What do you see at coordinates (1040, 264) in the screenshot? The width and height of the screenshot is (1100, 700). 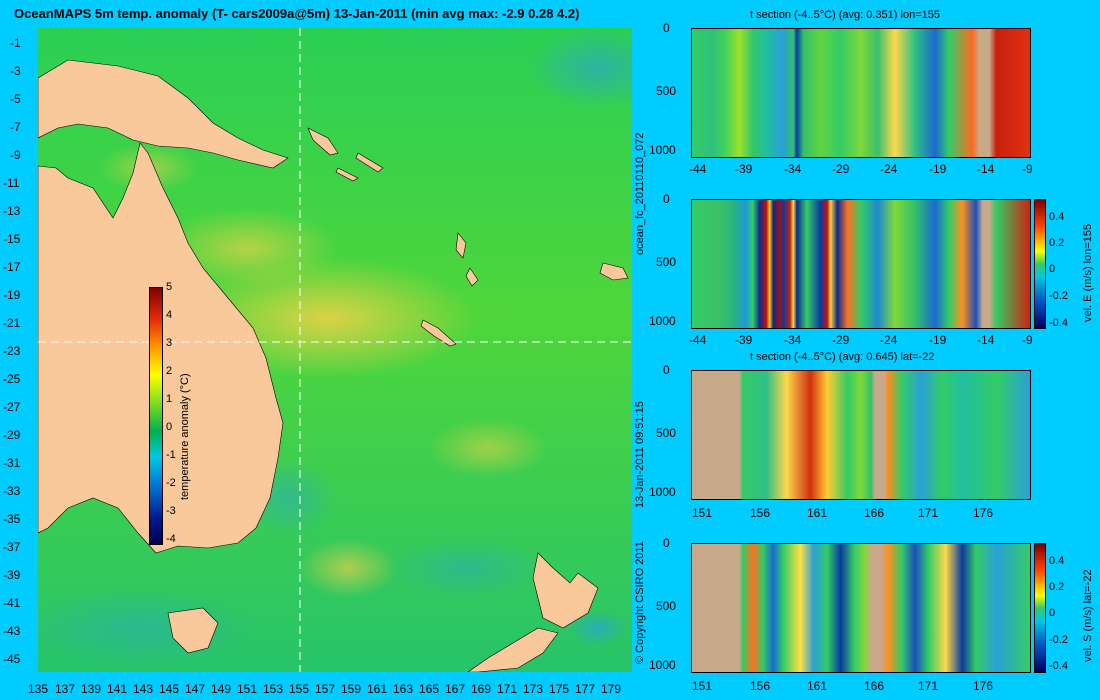 I see `velocity-e-colorbar` at bounding box center [1040, 264].